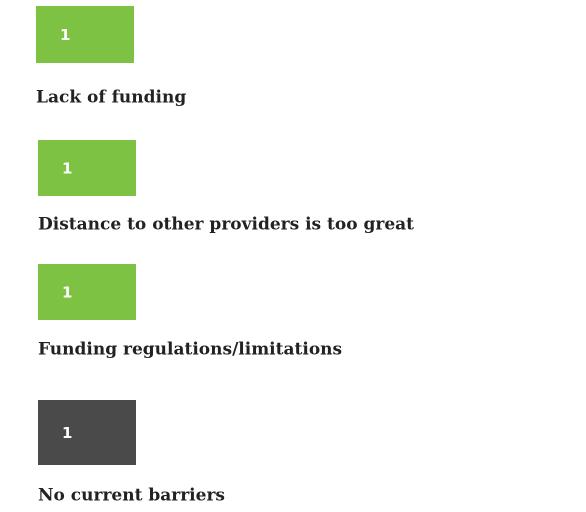 The image size is (586, 512). What do you see at coordinates (111, 98) in the screenshot?
I see `category-label: Lack of funding` at bounding box center [111, 98].